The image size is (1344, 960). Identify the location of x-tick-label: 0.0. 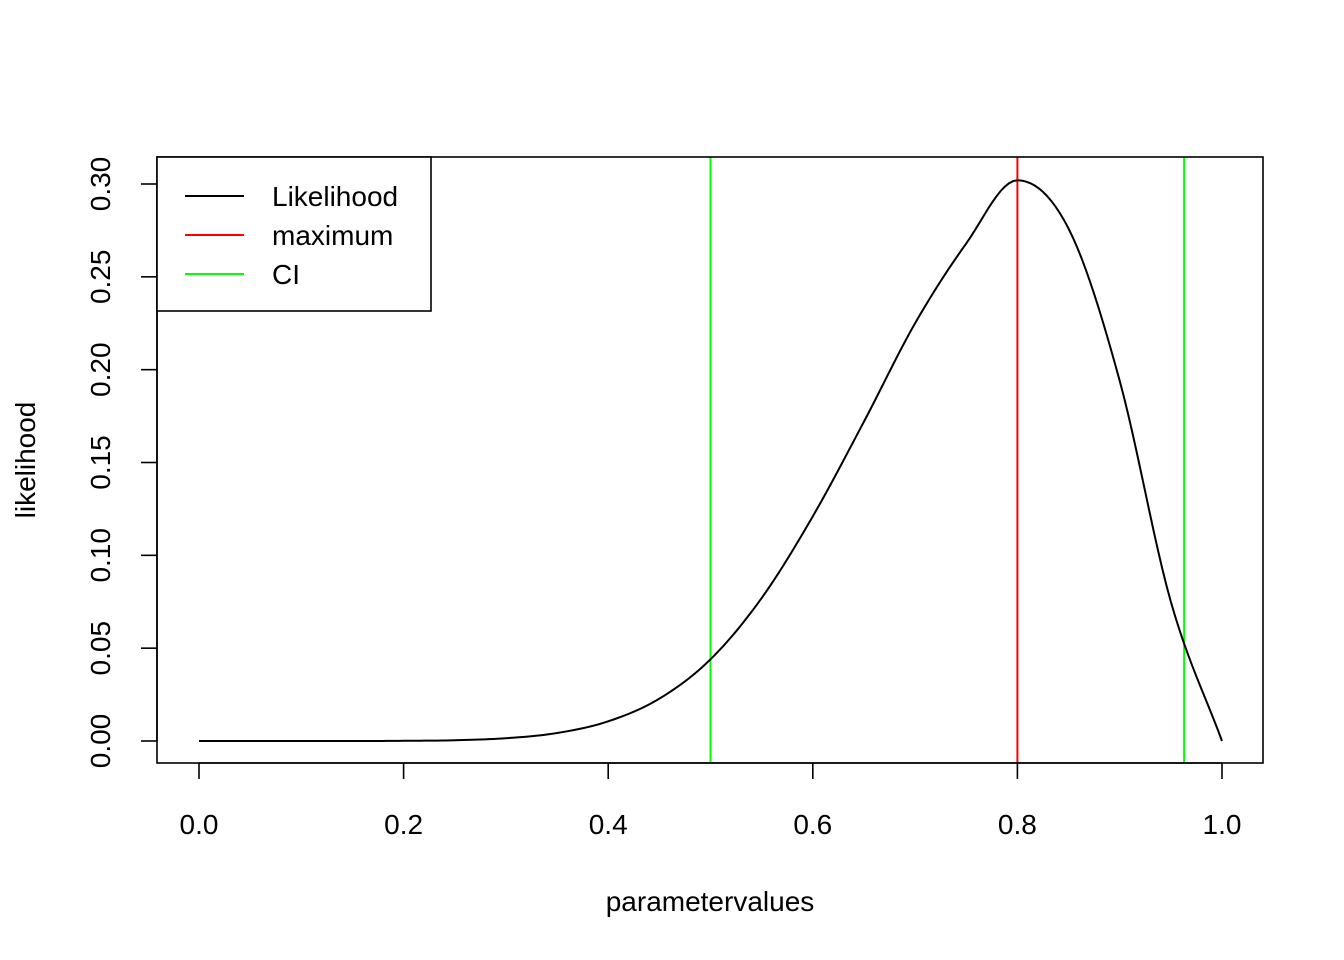
(199, 824).